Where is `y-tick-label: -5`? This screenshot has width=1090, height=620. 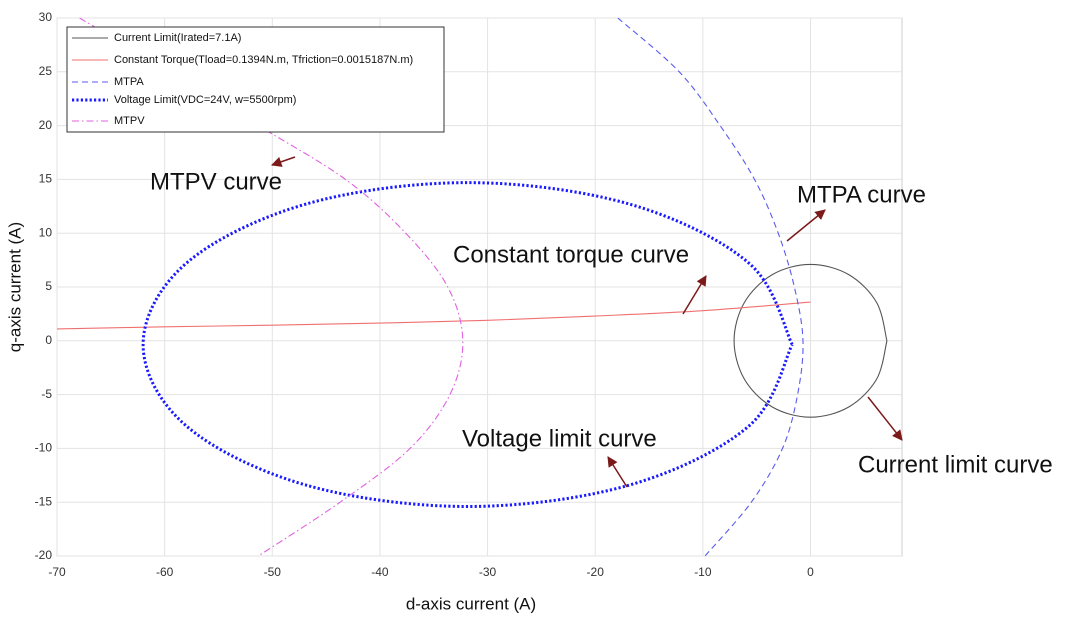
y-tick-label: -5 is located at coordinates (46, 394).